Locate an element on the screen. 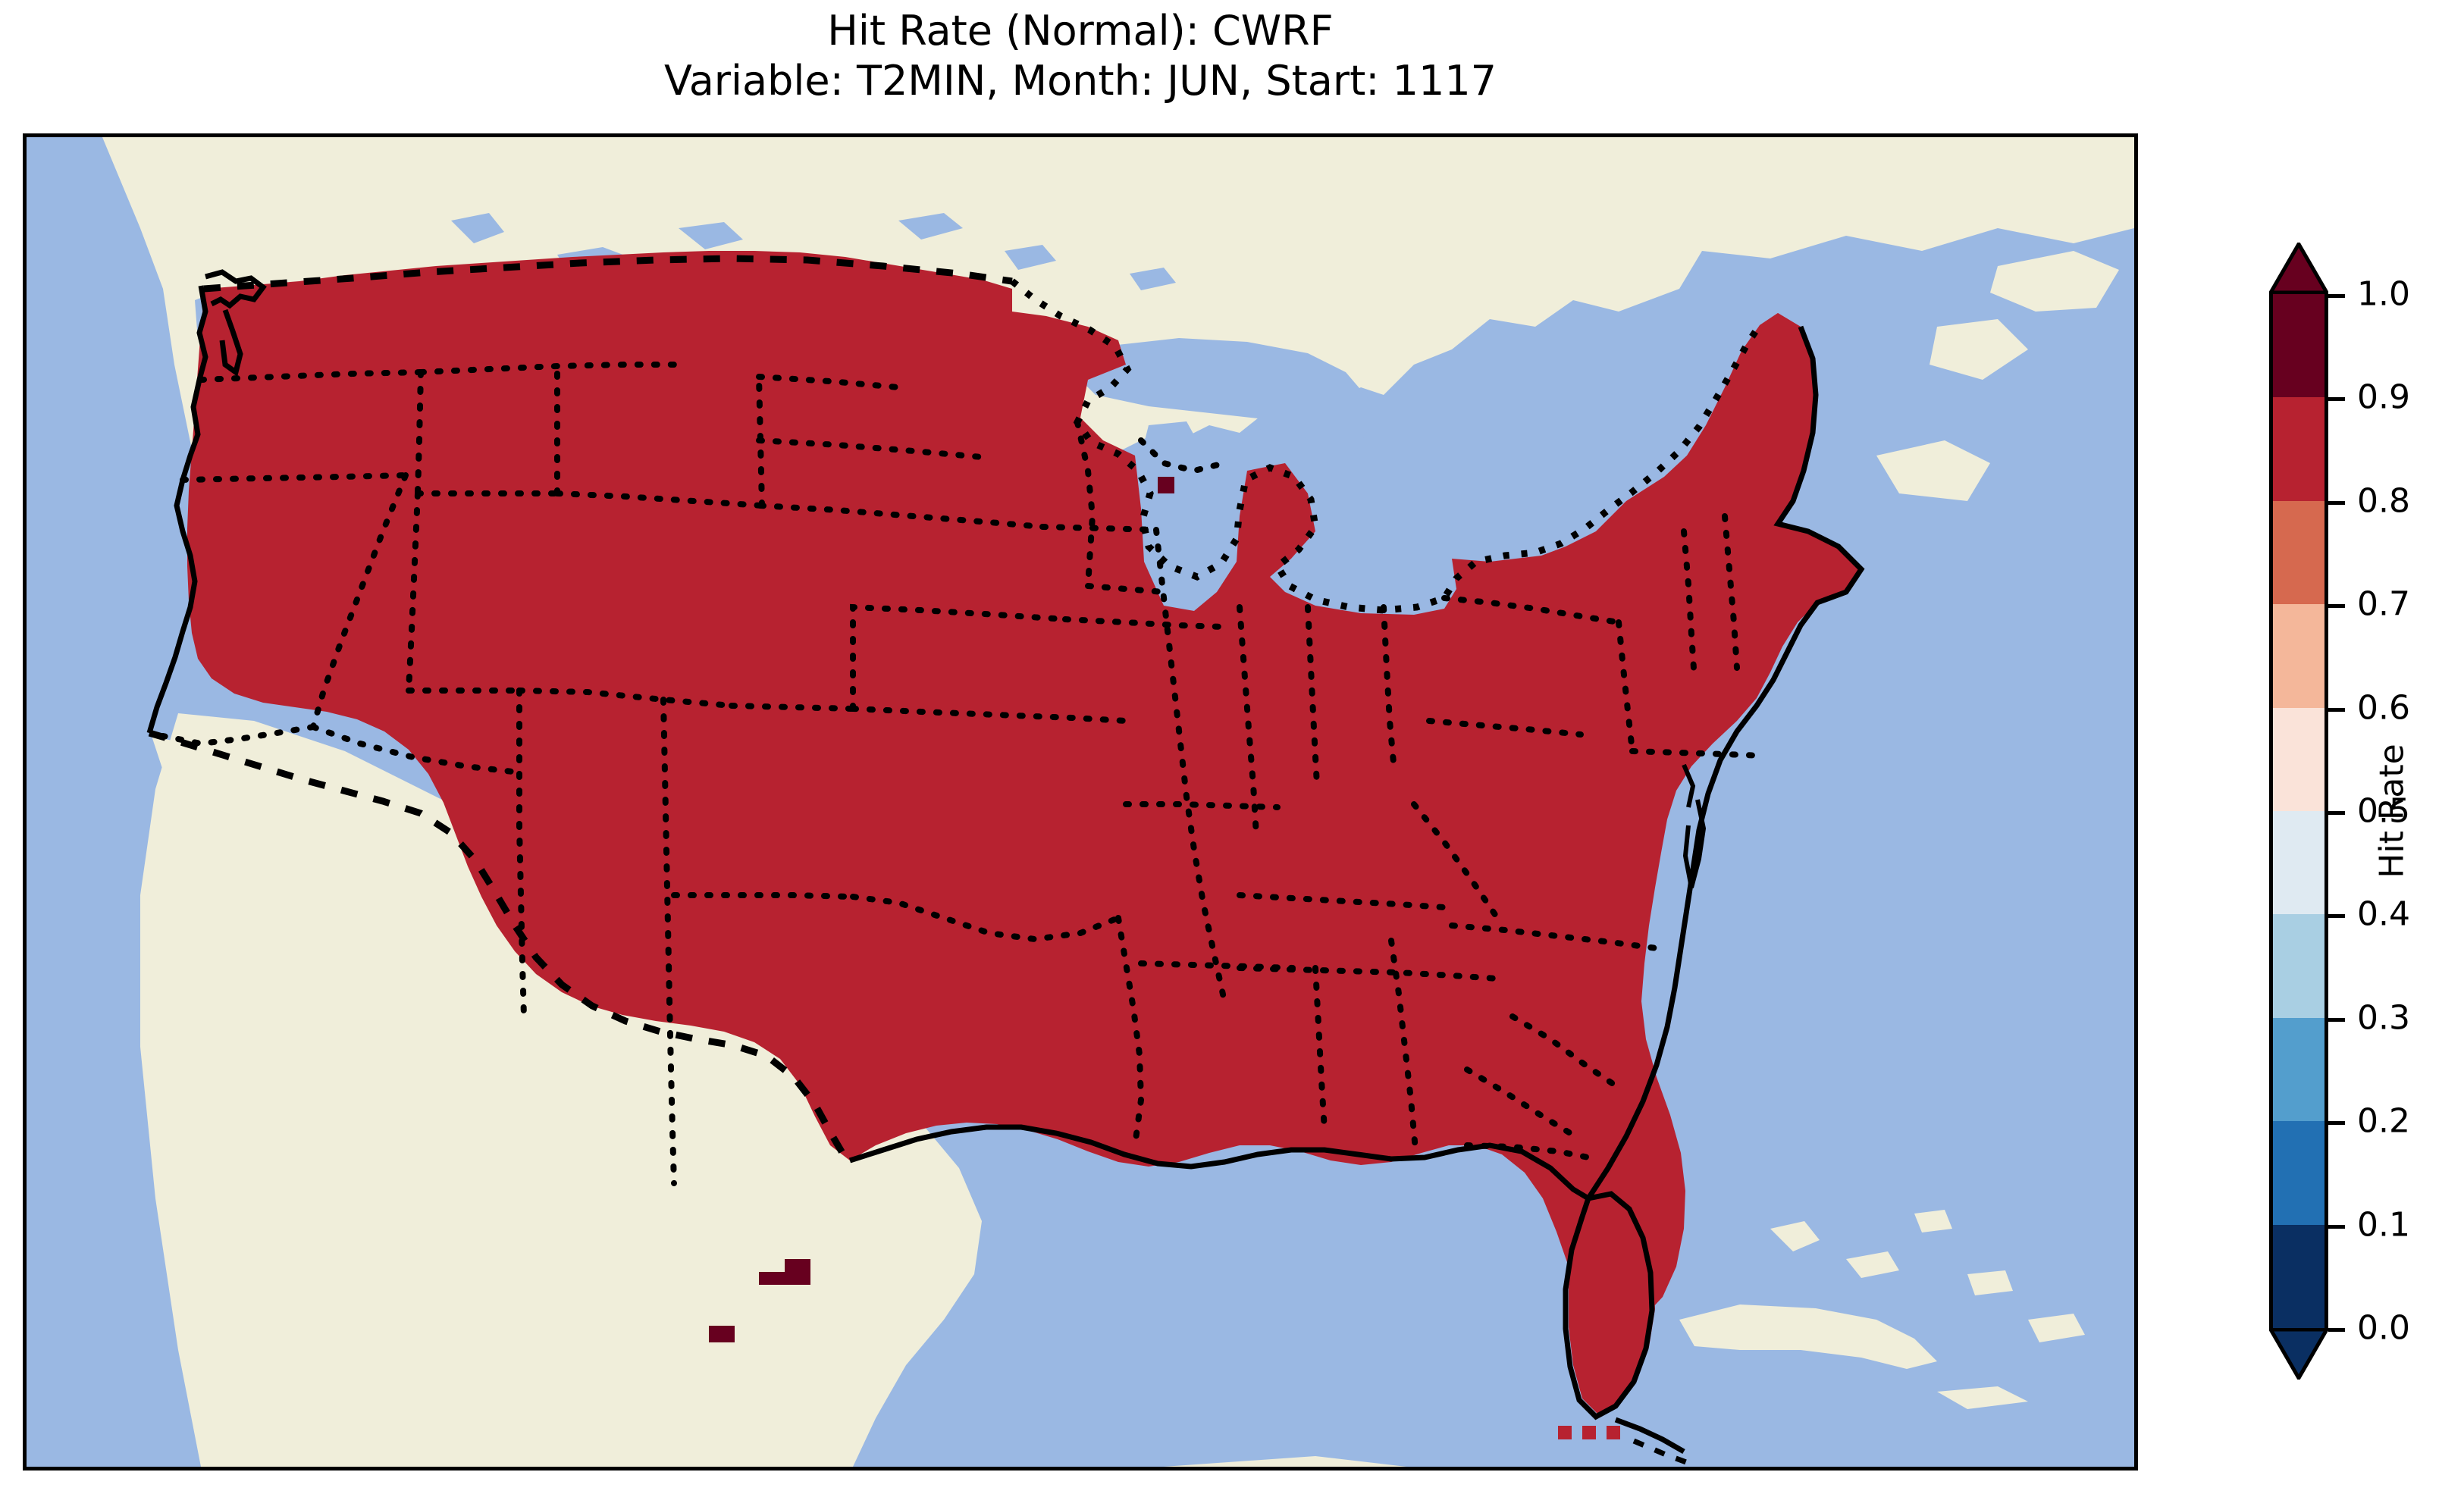  title-line-1: Hit Rate (Normal): CWRF is located at coordinates (1081, 31).